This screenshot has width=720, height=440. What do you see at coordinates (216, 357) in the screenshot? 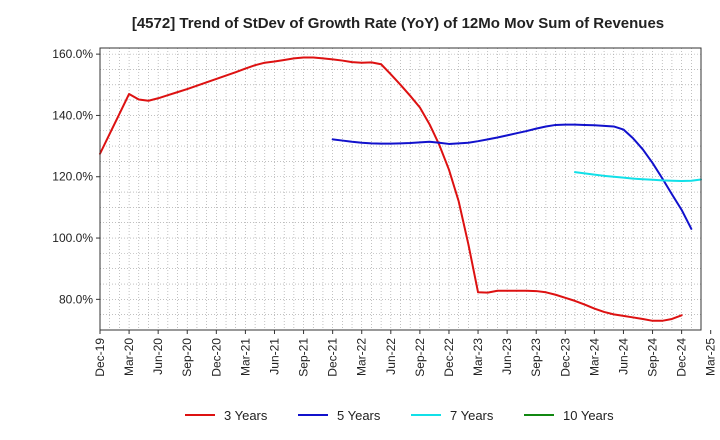
I see `x-tick-label: Dec-20` at bounding box center [216, 357].